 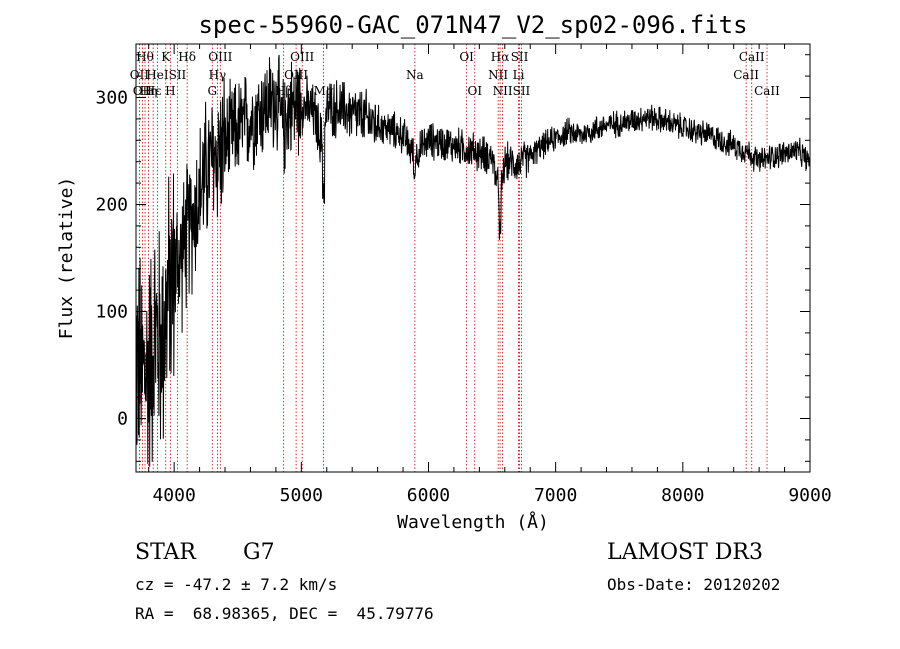 What do you see at coordinates (166, 57) in the screenshot?
I see `spectral-line-label: K` at bounding box center [166, 57].